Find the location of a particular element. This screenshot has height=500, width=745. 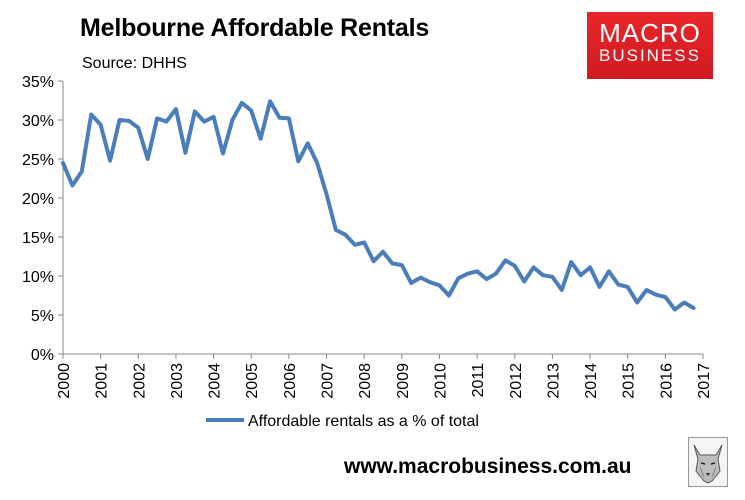

chart-title: Melbourne Affordable Rentals is located at coordinates (255, 28).